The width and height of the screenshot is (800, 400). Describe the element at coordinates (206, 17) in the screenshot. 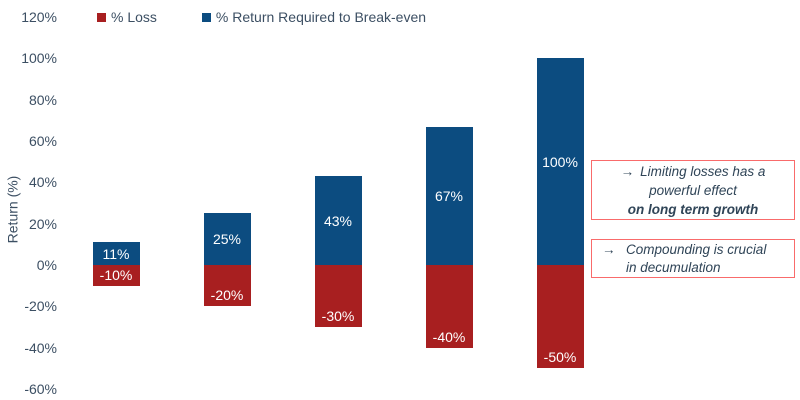

I see `breakeven-legend-swatch-icon` at that location.